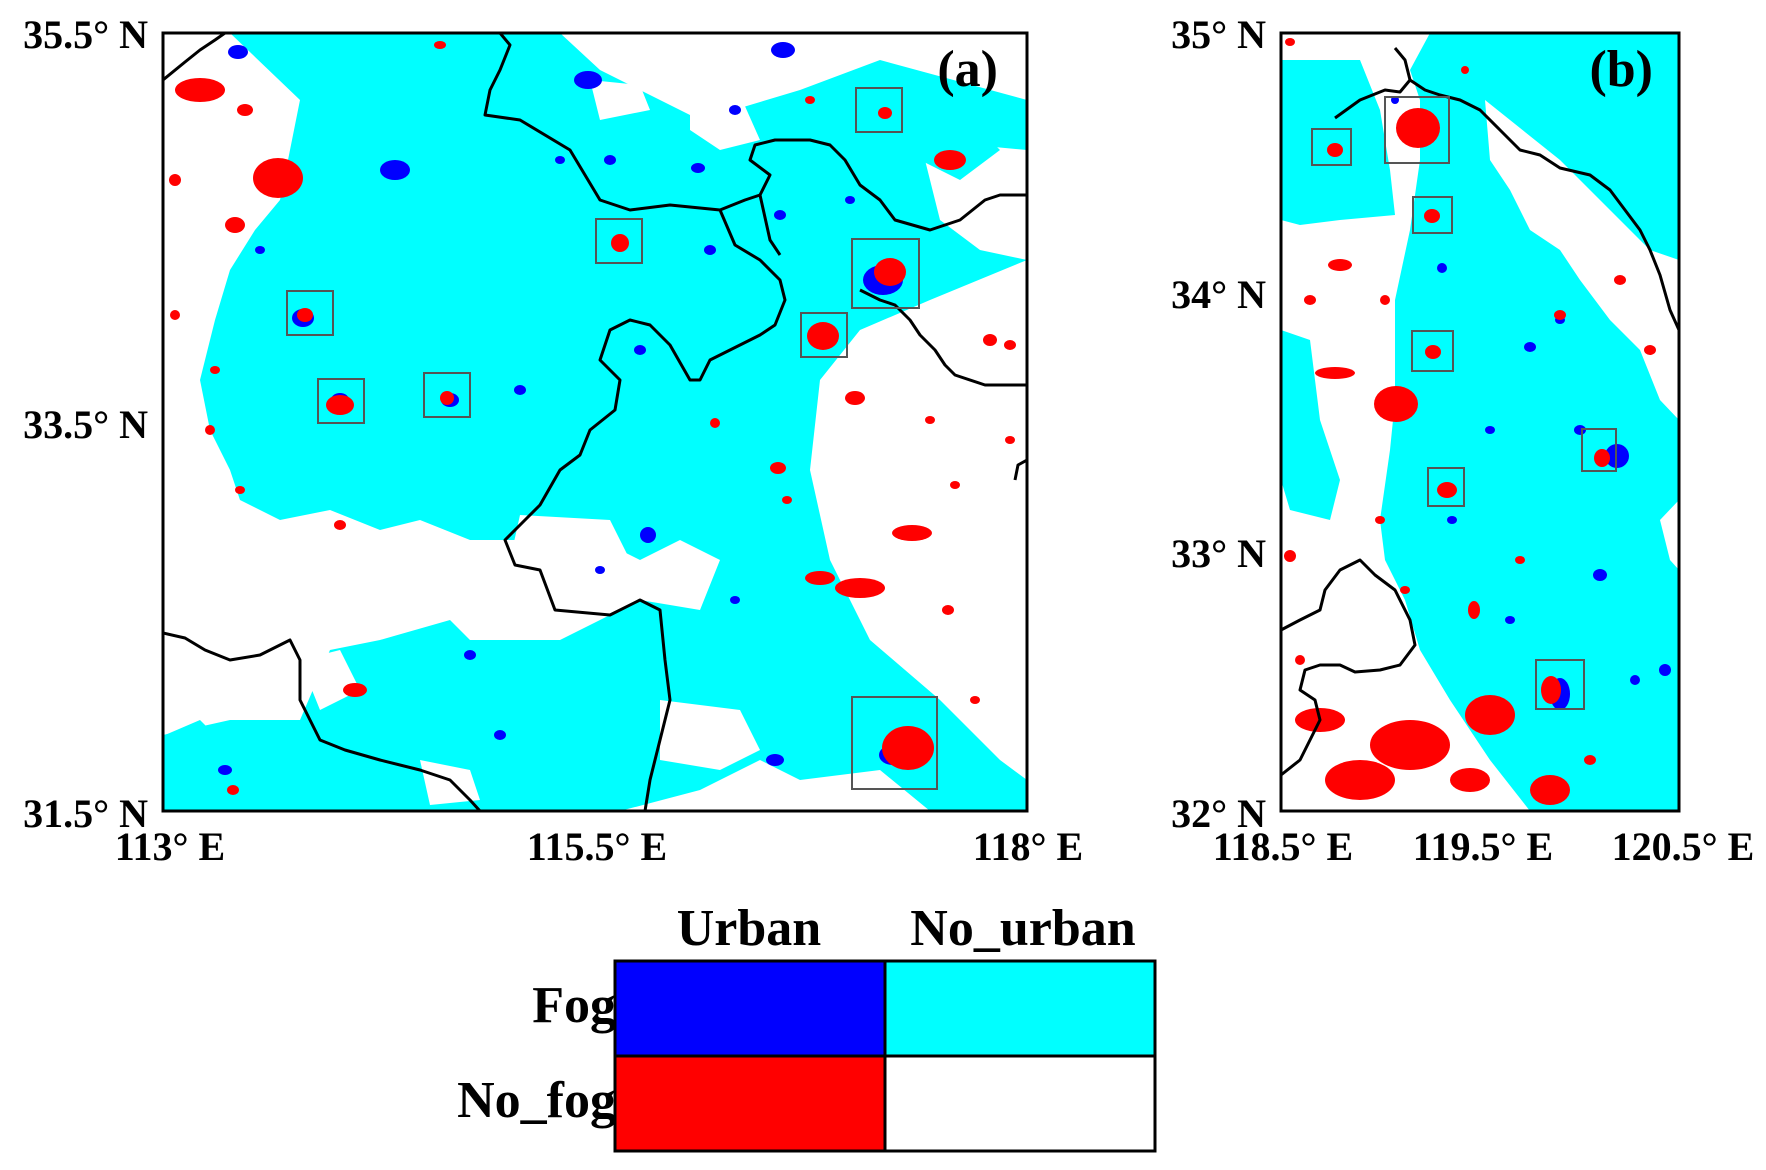 The height and width of the screenshot is (1170, 1766). Describe the element at coordinates (85, 813) in the screenshot. I see `panel-a-y-tick-label: 31.5° N` at that location.